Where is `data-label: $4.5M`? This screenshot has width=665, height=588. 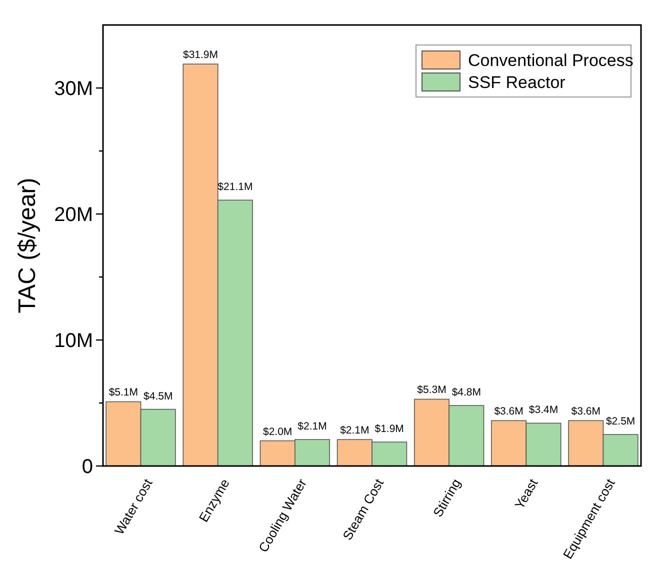
data-label: $4.5M is located at coordinates (158, 396).